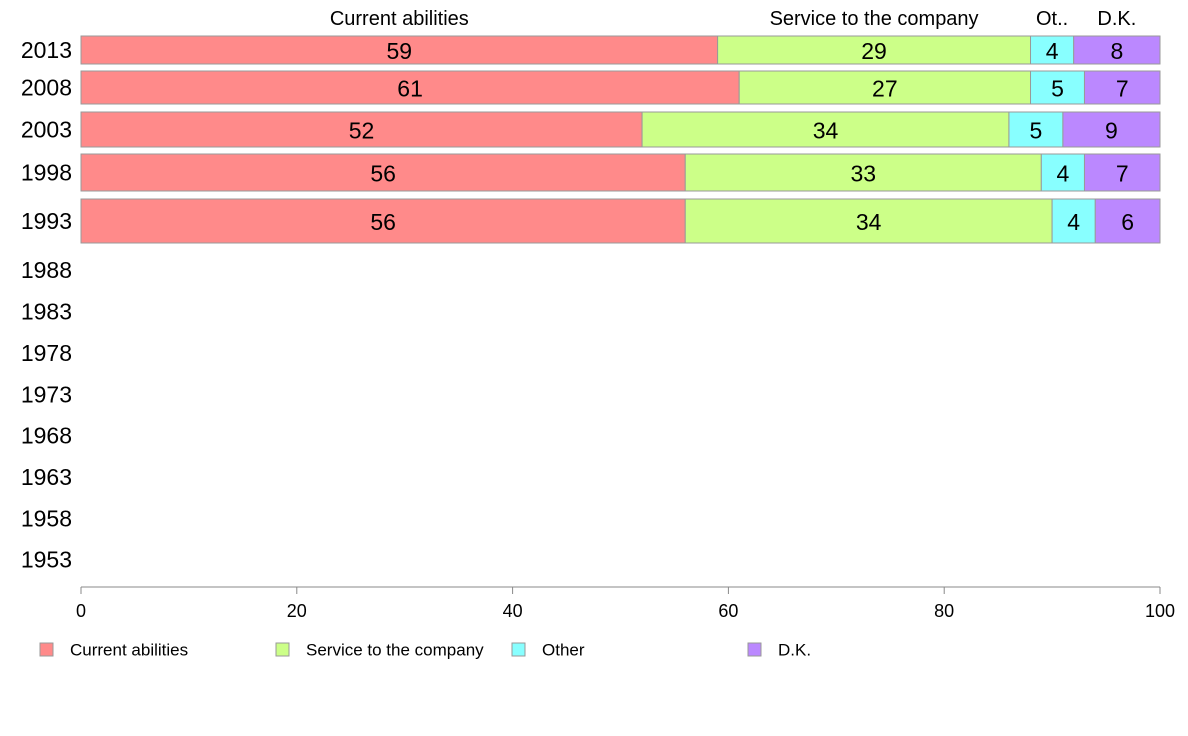 The width and height of the screenshot is (1188, 736). What do you see at coordinates (46, 477) in the screenshot?
I see `year-label: 1963` at bounding box center [46, 477].